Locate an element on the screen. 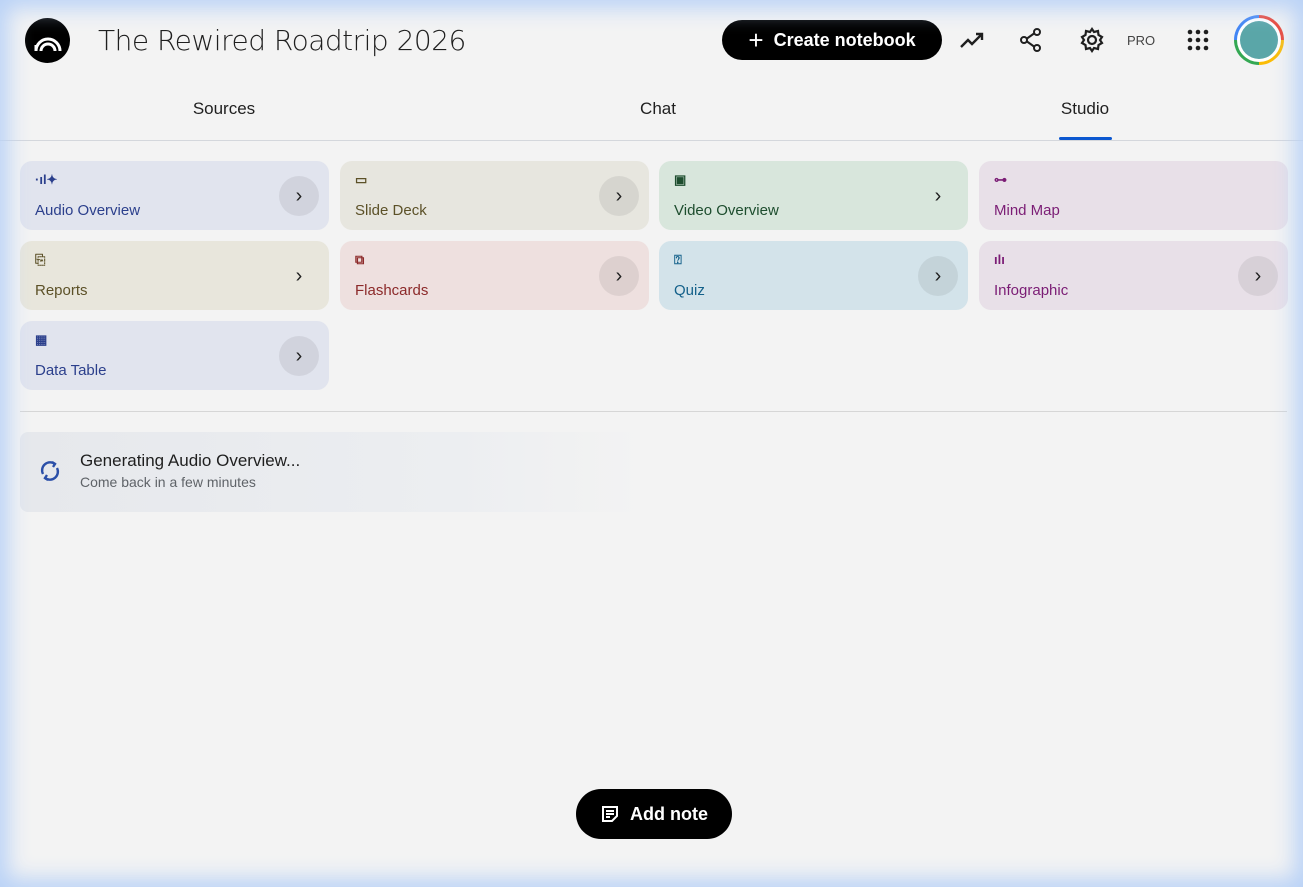  audio-waveform-icon: ·ıl✦ is located at coordinates (46, 179).